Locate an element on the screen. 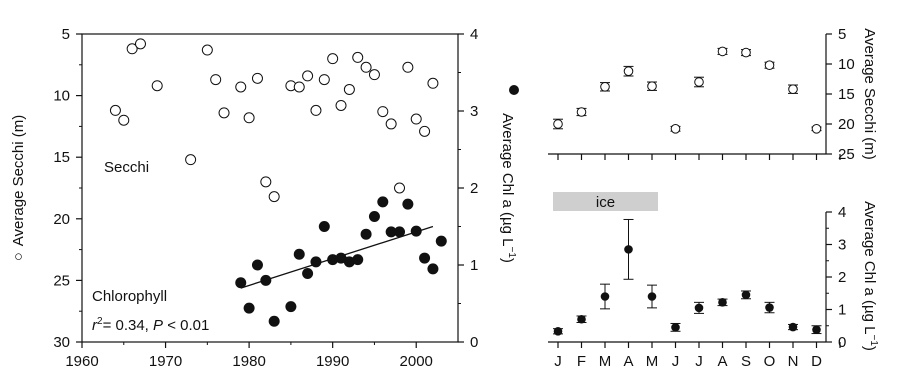  secchi-label: Secchi is located at coordinates (126, 167).